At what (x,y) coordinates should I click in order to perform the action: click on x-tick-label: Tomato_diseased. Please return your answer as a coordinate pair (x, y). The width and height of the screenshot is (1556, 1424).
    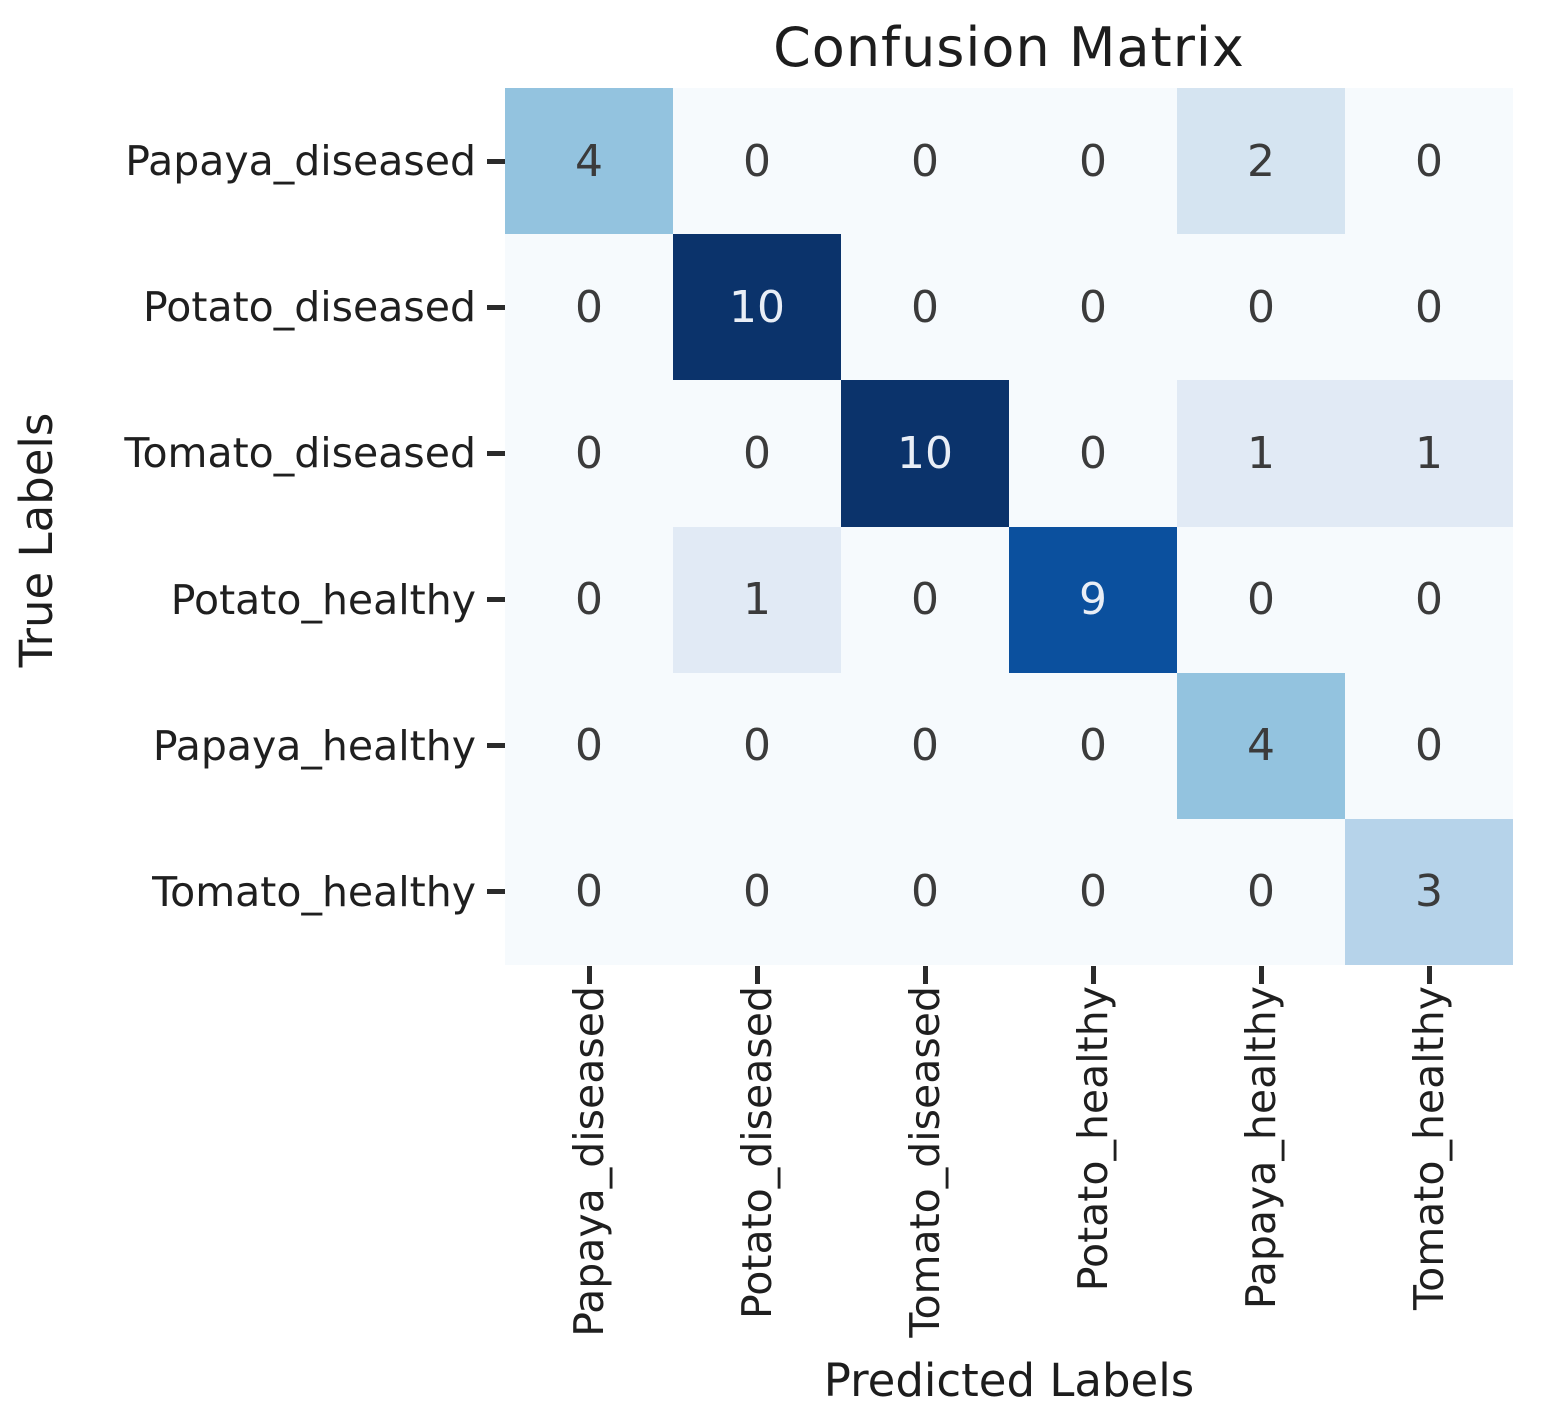
    Looking at the image, I should click on (925, 1162).